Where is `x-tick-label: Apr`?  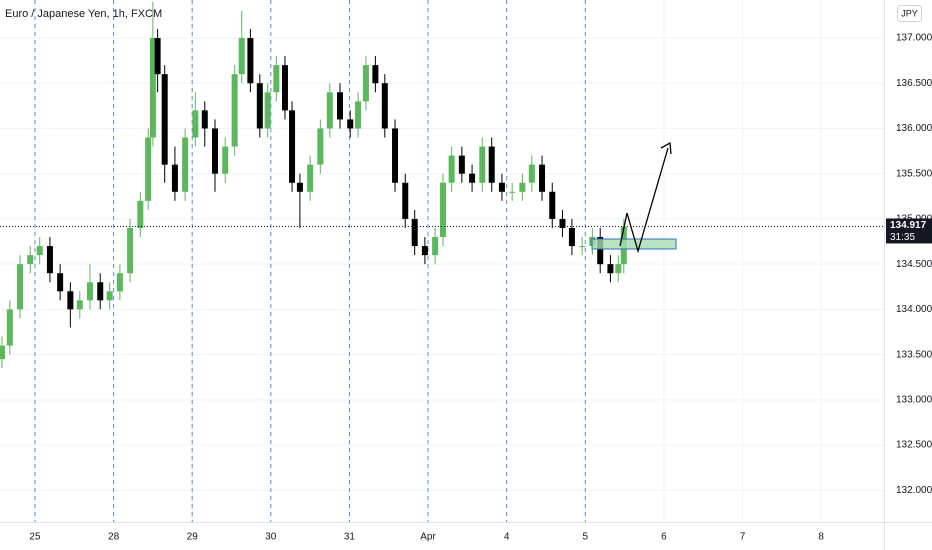 x-tick-label: Apr is located at coordinates (428, 537).